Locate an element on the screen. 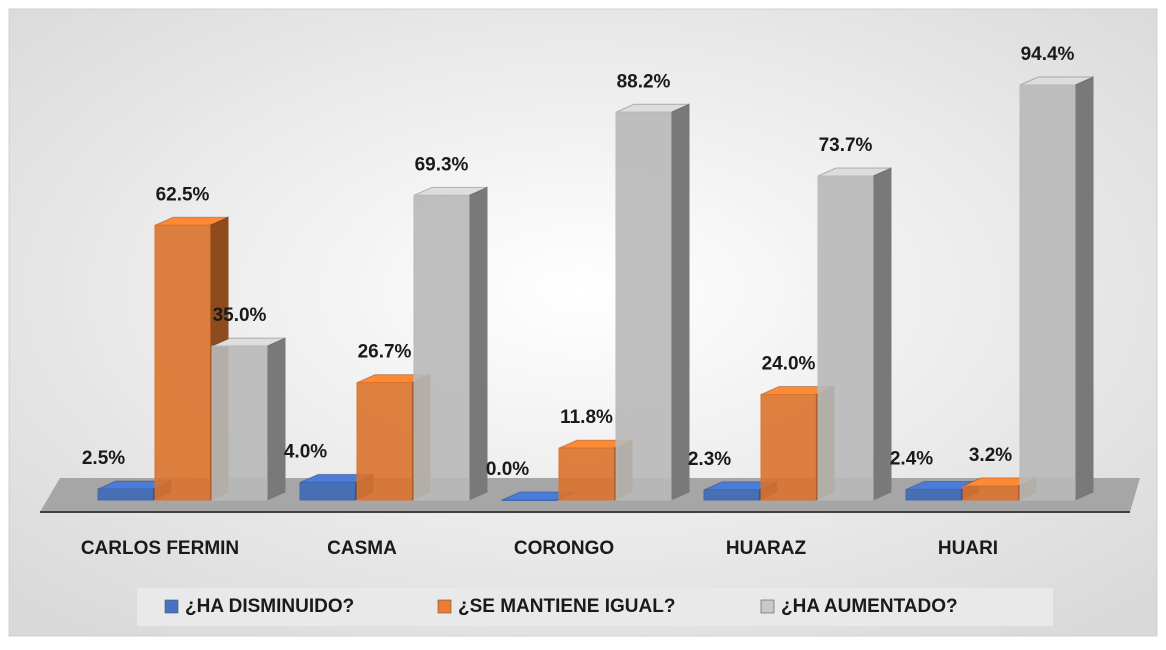  data-label: 2.3% is located at coordinates (709, 459).